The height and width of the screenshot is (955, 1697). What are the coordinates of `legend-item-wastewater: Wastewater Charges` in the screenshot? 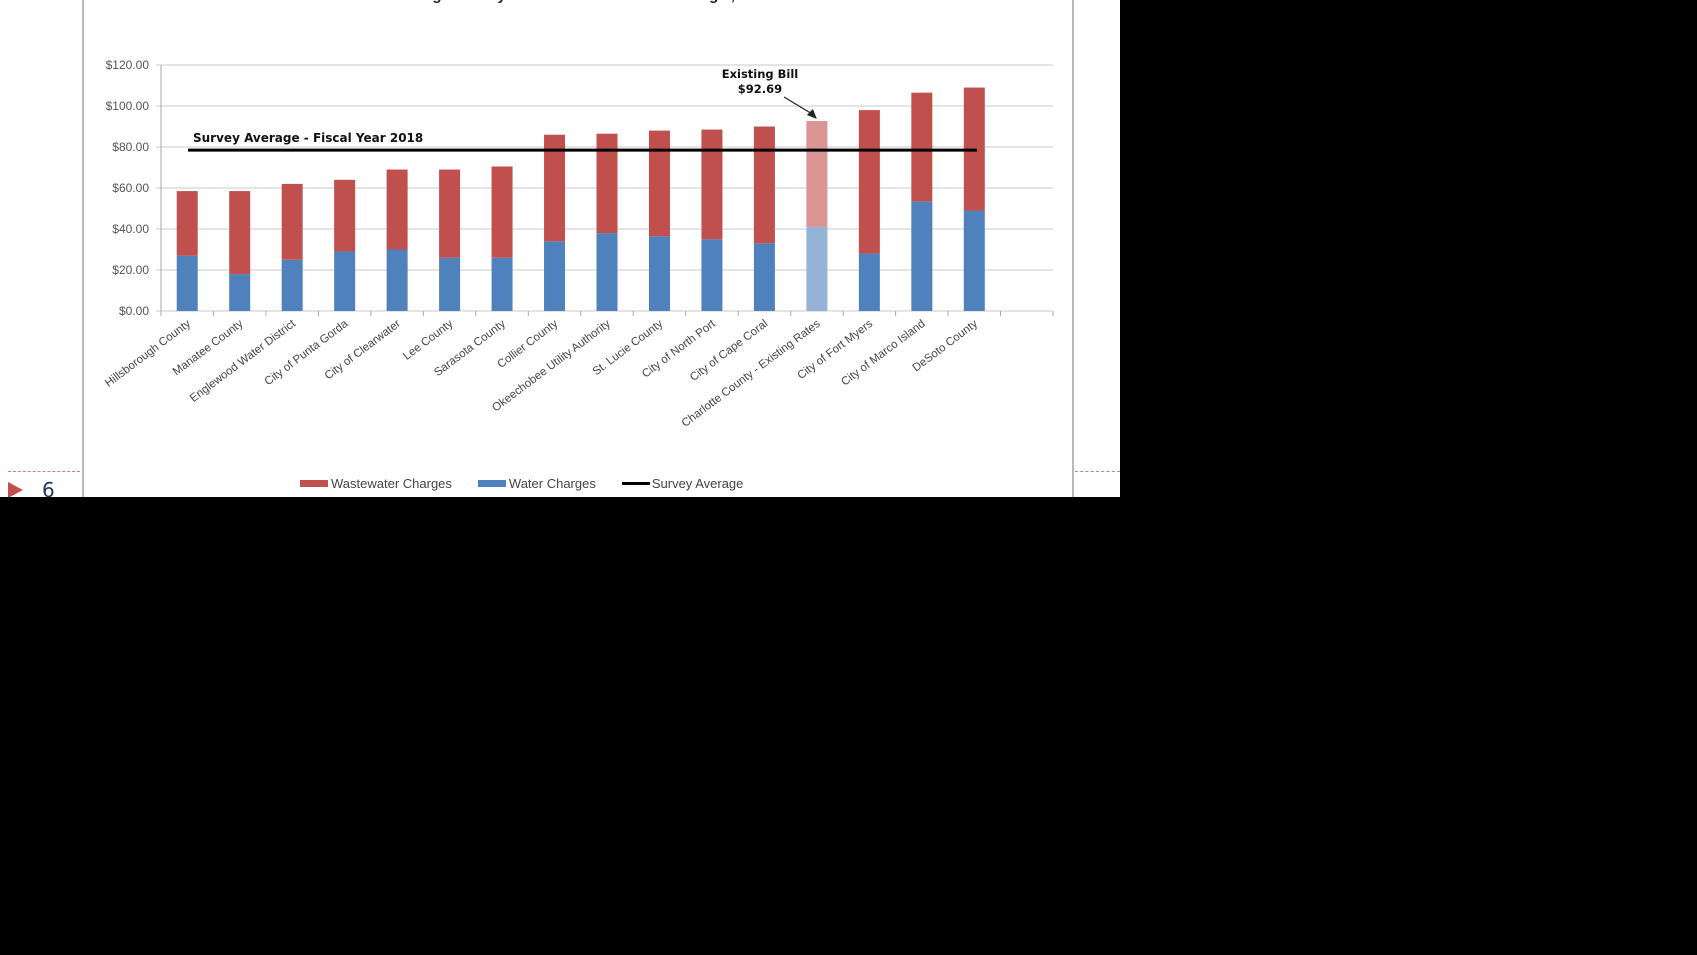 It's located at (376, 483).